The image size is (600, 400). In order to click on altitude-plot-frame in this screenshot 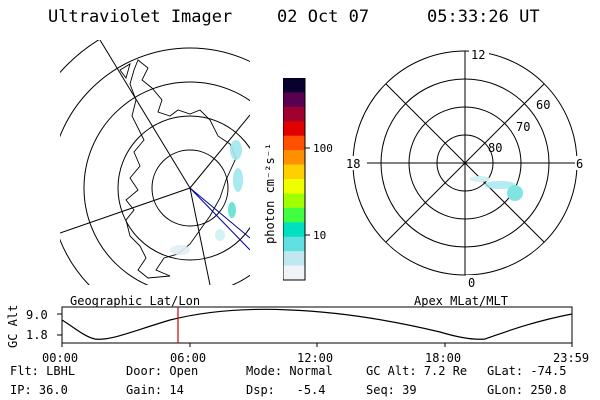, I will do `click(317, 325)`.